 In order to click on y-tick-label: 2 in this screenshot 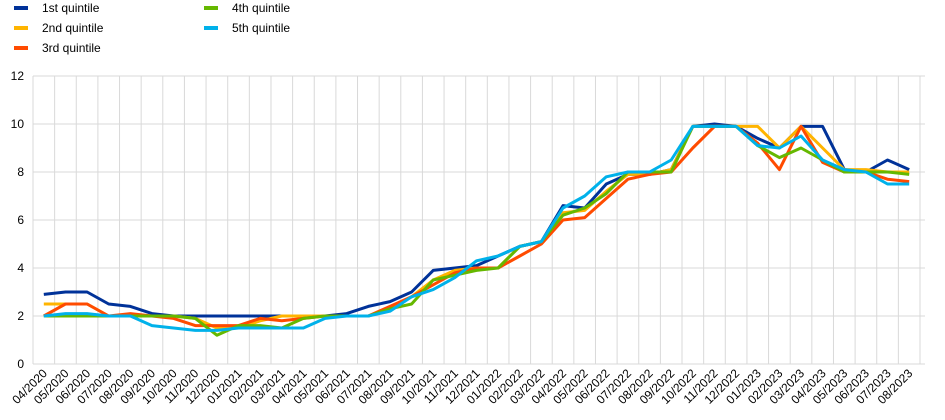, I will do `click(20, 316)`.